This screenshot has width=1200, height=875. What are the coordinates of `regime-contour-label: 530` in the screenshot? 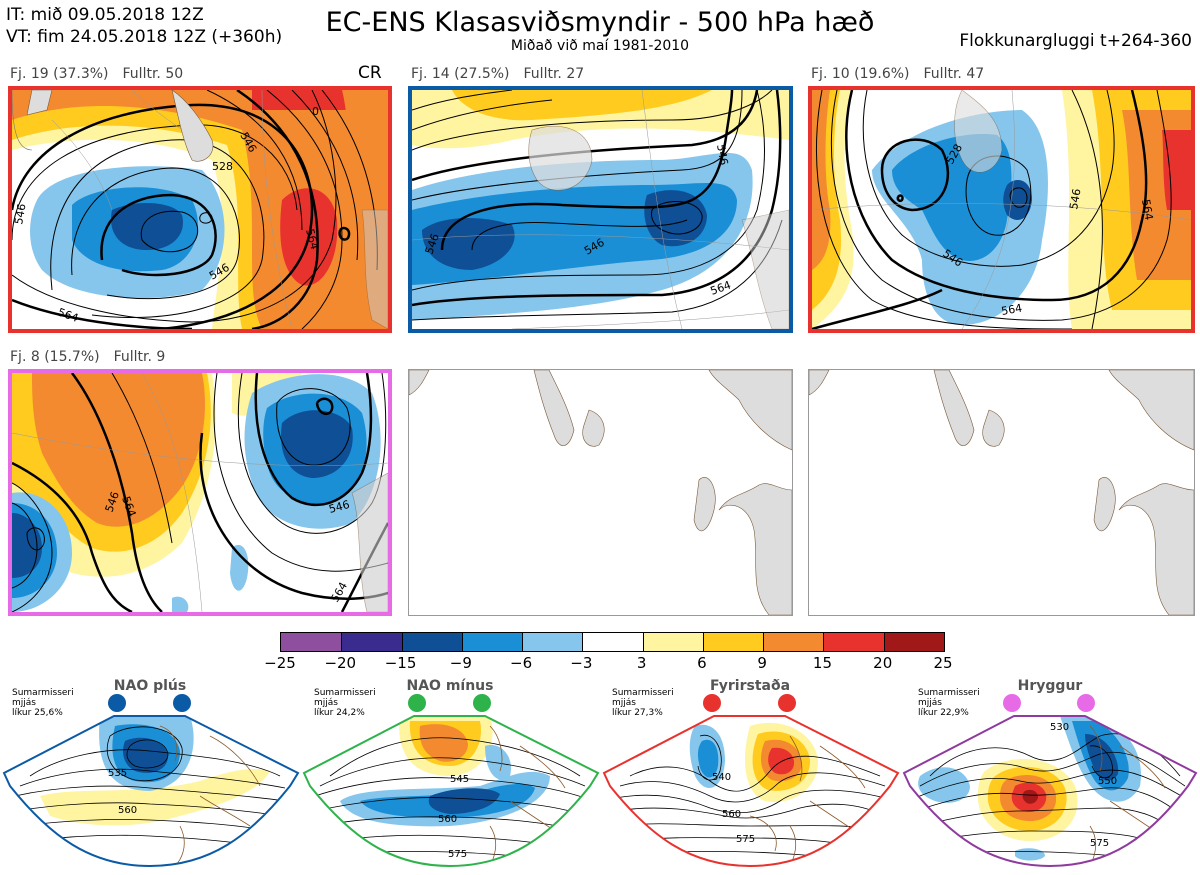 It's located at (1059, 727).